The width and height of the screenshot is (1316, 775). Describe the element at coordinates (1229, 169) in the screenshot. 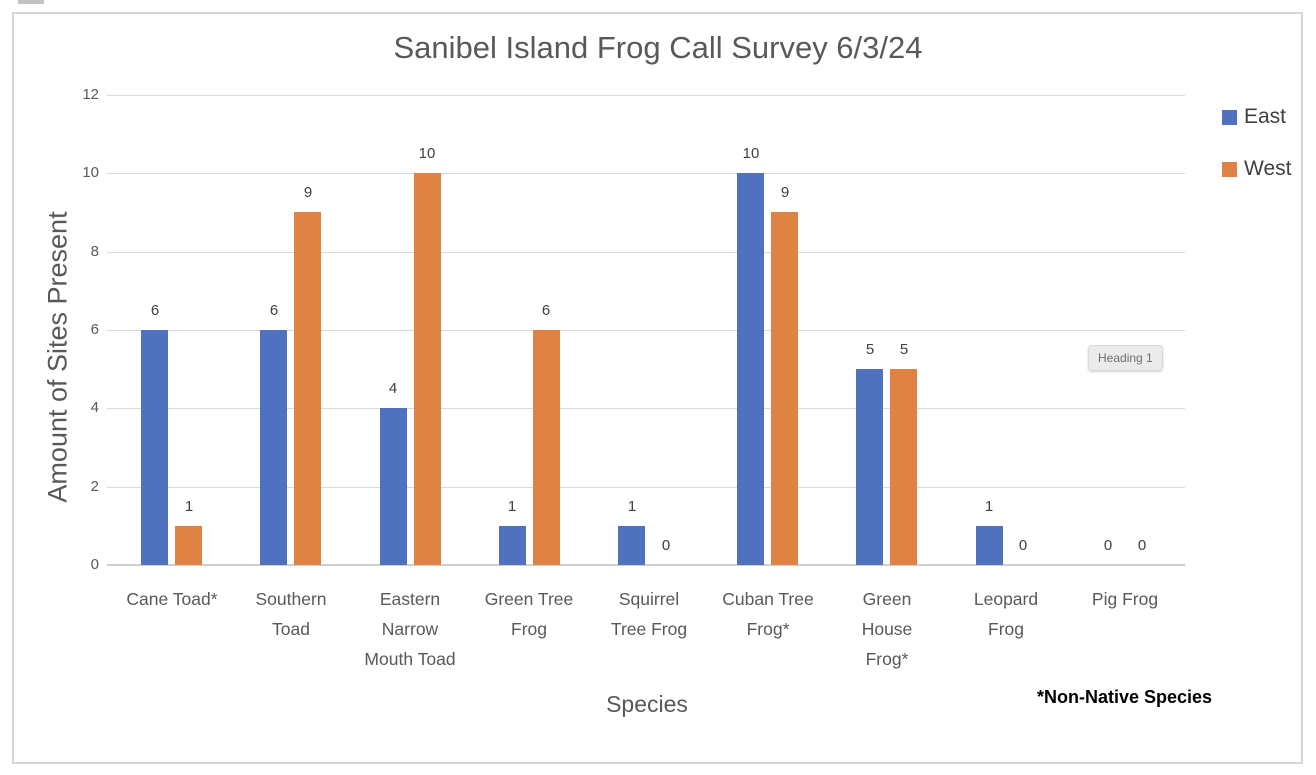

I see `west-series-swatch-icon` at that location.